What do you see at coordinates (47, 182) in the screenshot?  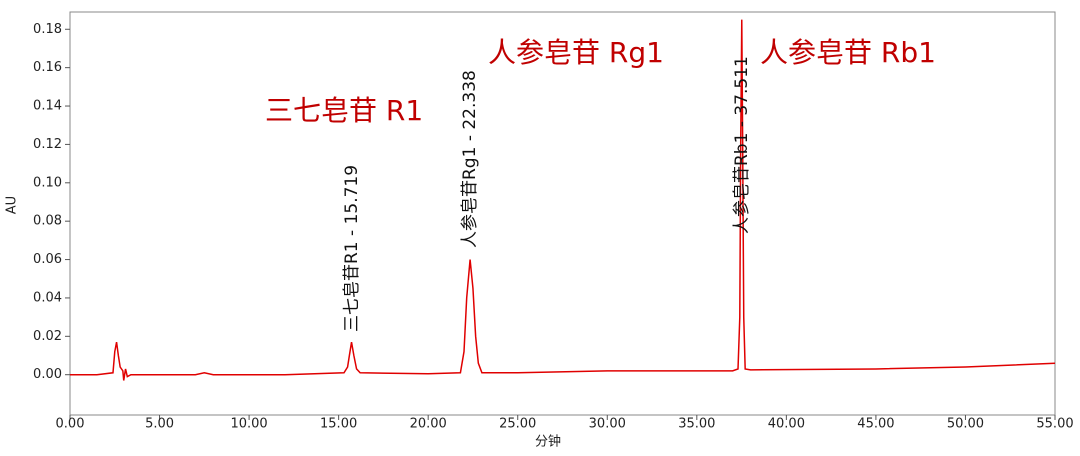 I see `y-tick-label: 0.10` at bounding box center [47, 182].